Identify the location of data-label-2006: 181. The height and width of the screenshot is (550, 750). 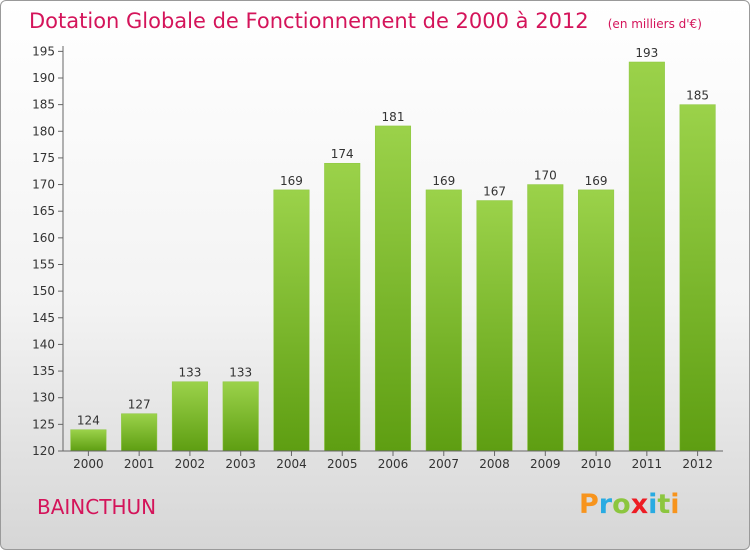
(393, 117).